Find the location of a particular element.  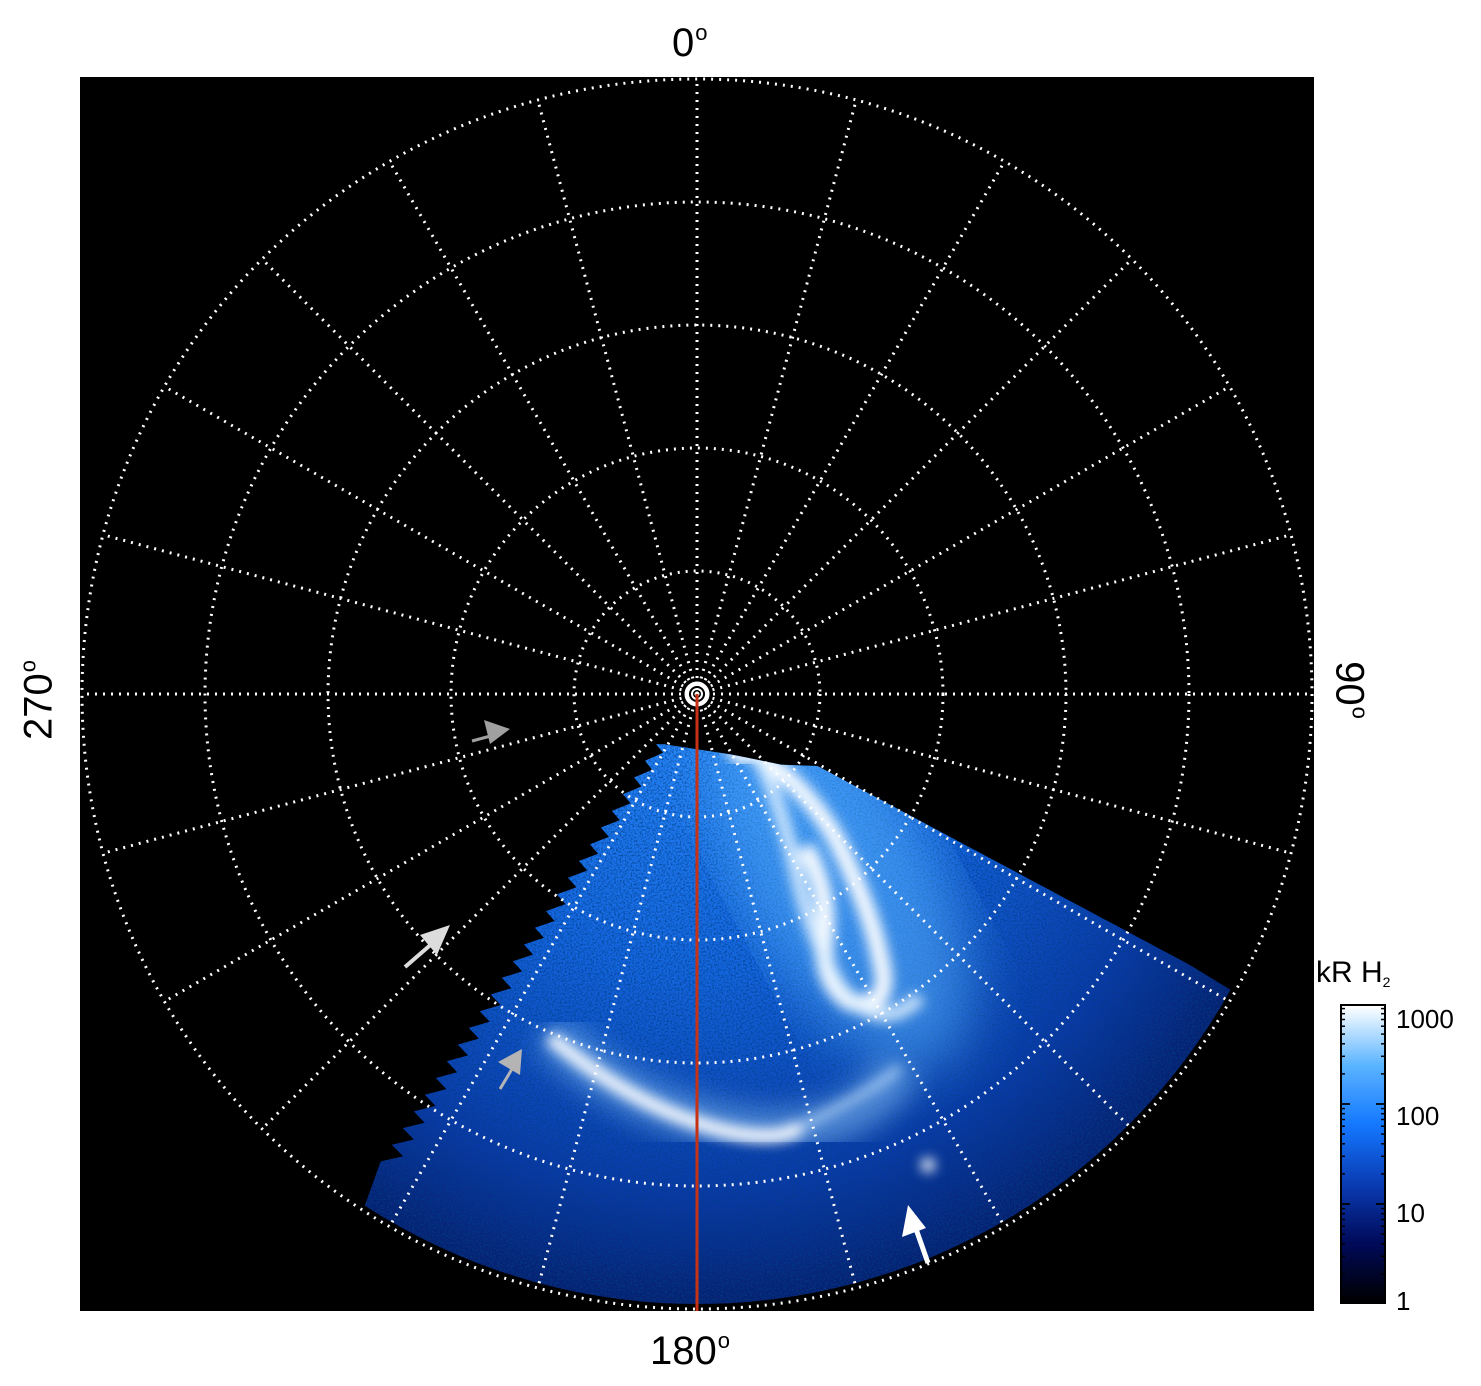

annotation-arrows is located at coordinates (667, 992).